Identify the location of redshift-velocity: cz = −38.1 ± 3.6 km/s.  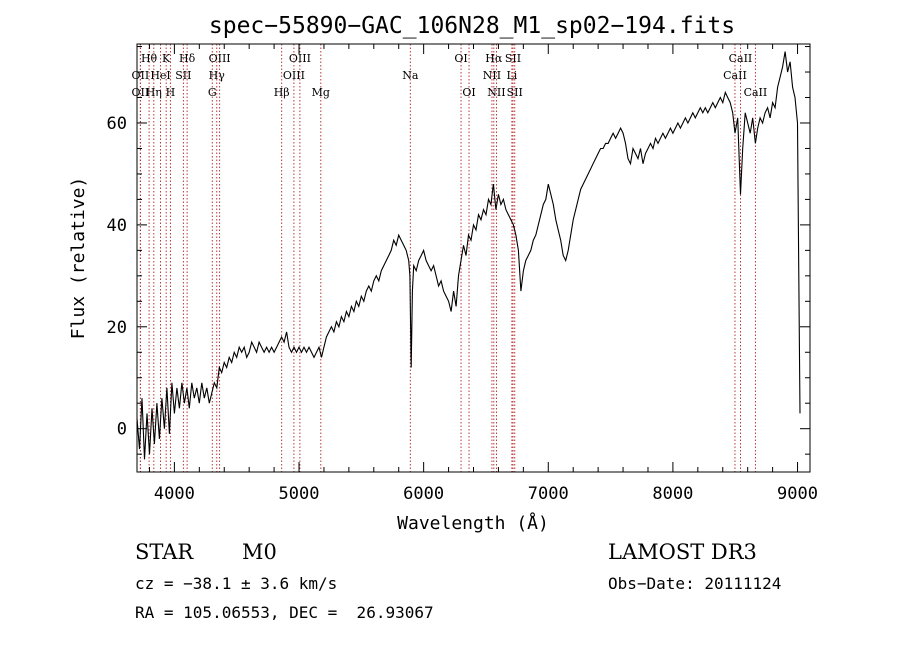
(236, 583).